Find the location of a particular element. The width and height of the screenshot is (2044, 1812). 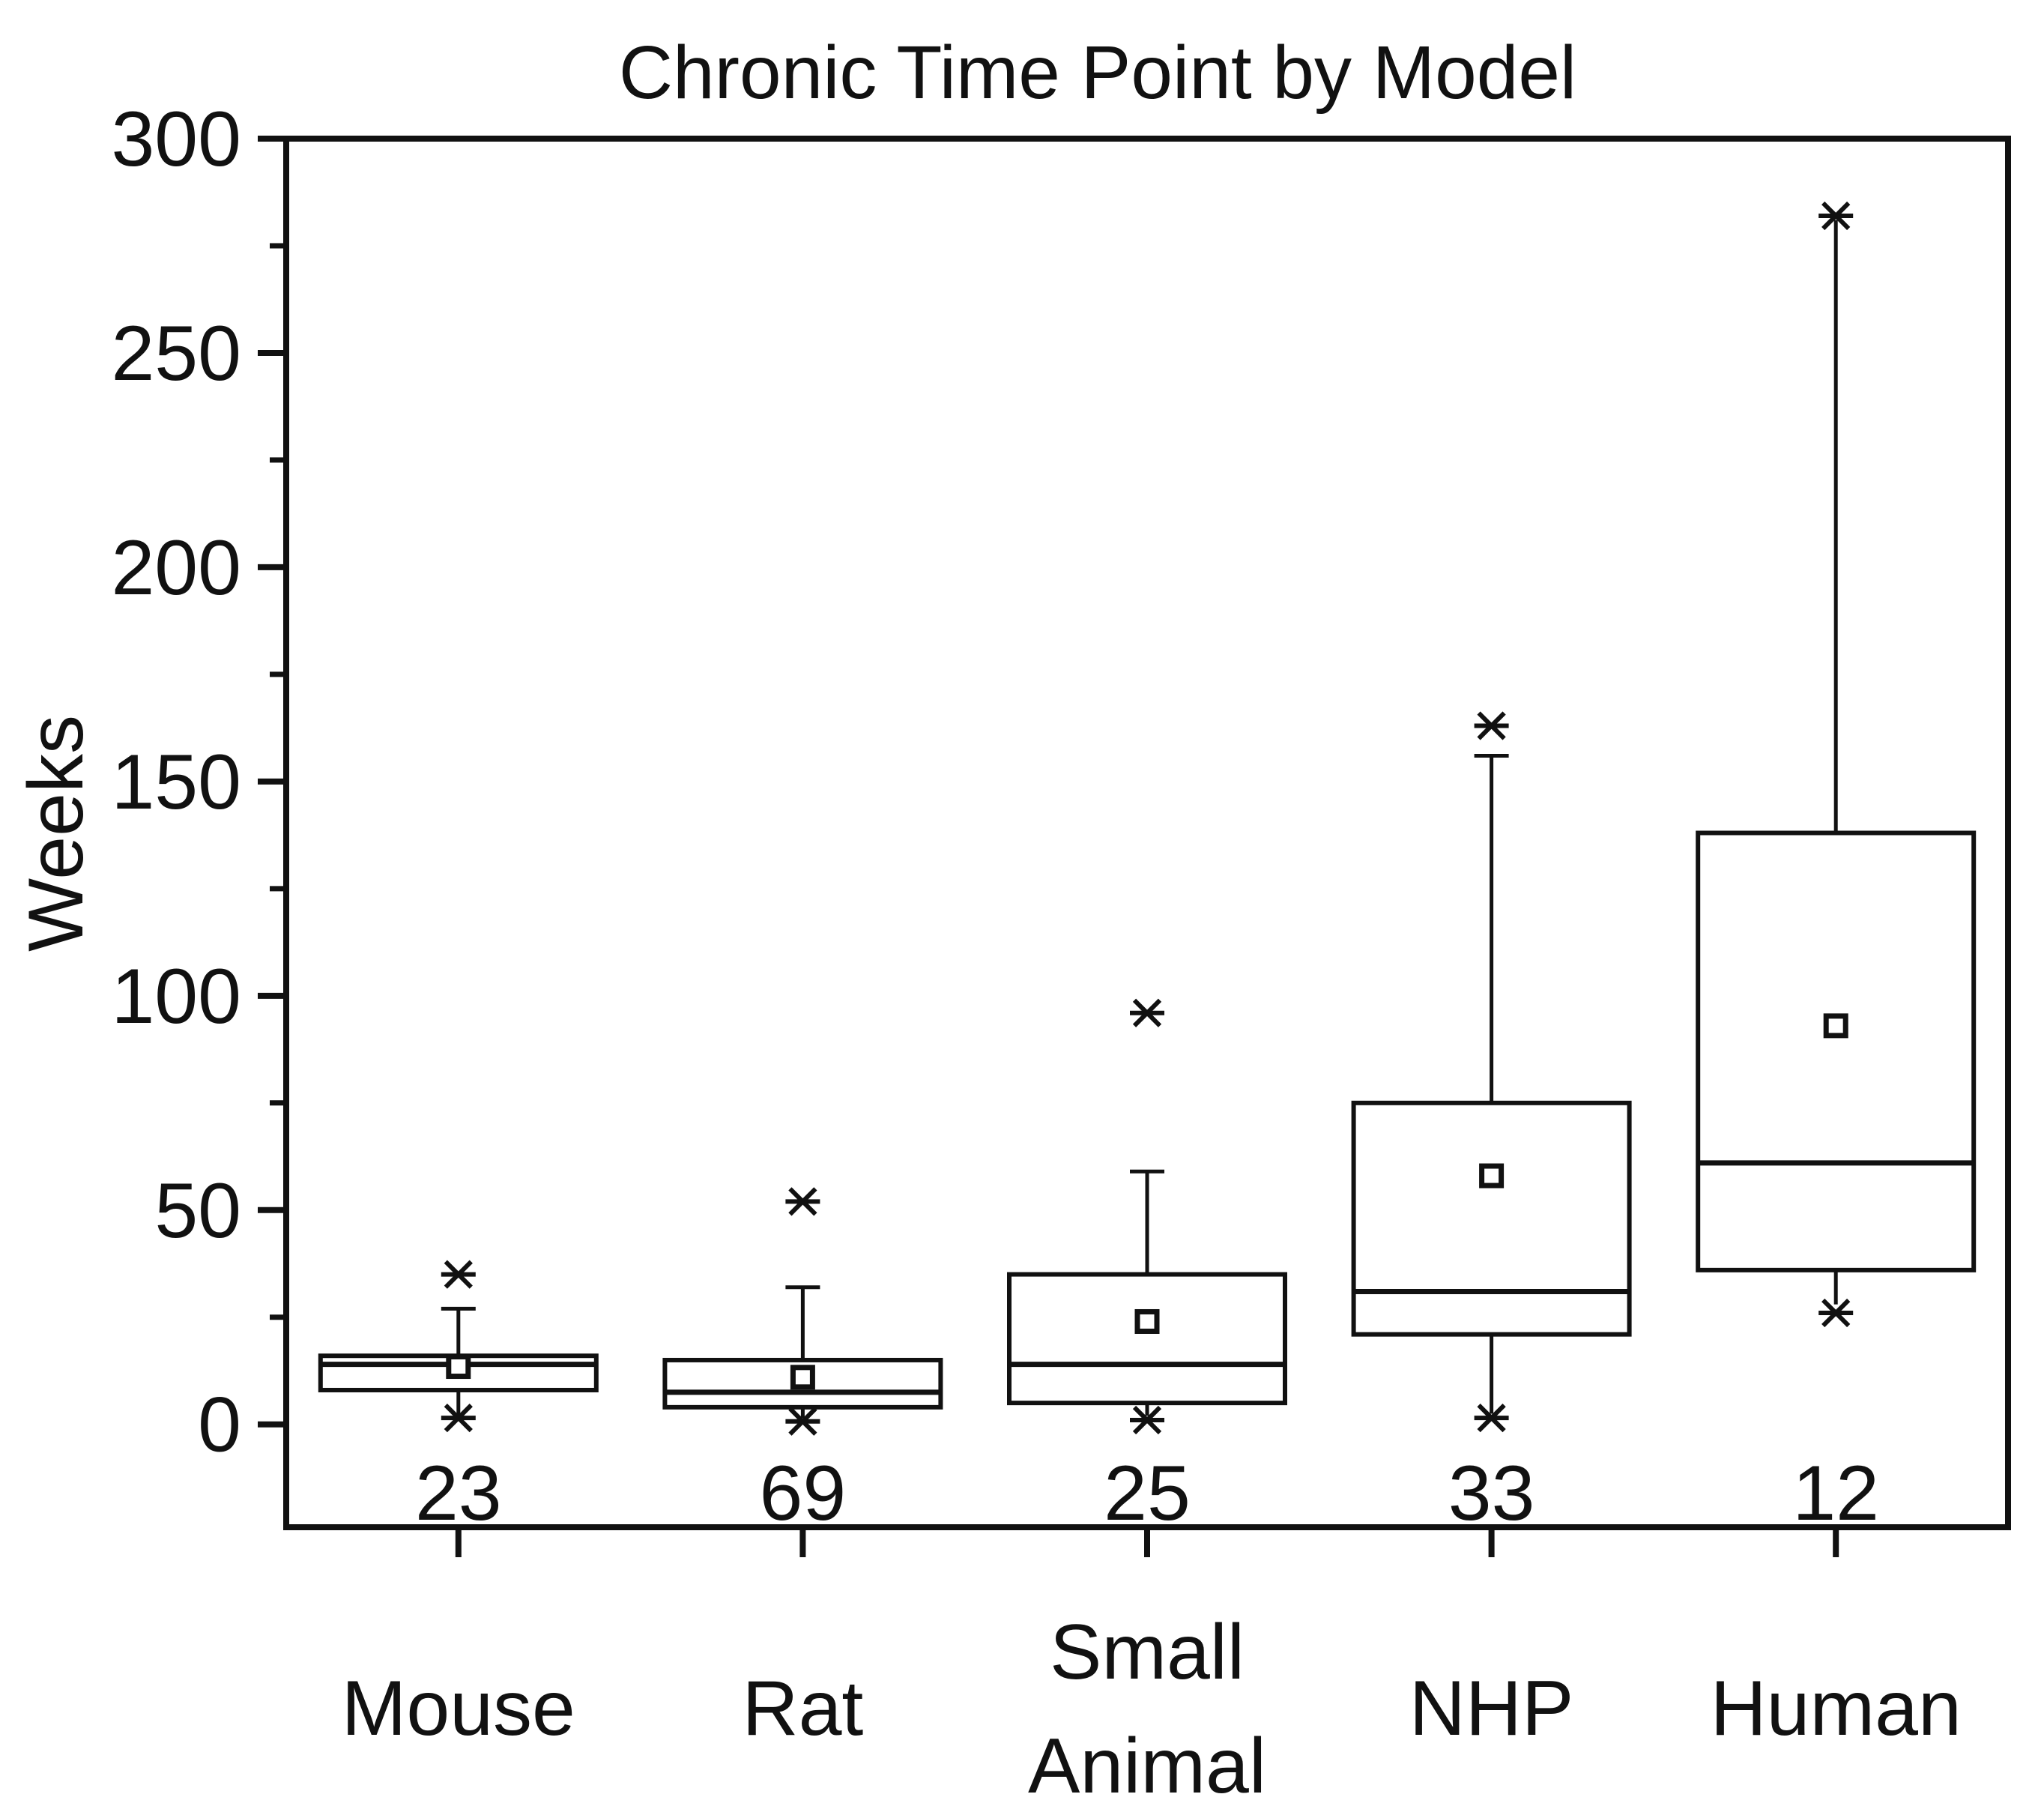

mean-marker-human is located at coordinates (1835, 1026).